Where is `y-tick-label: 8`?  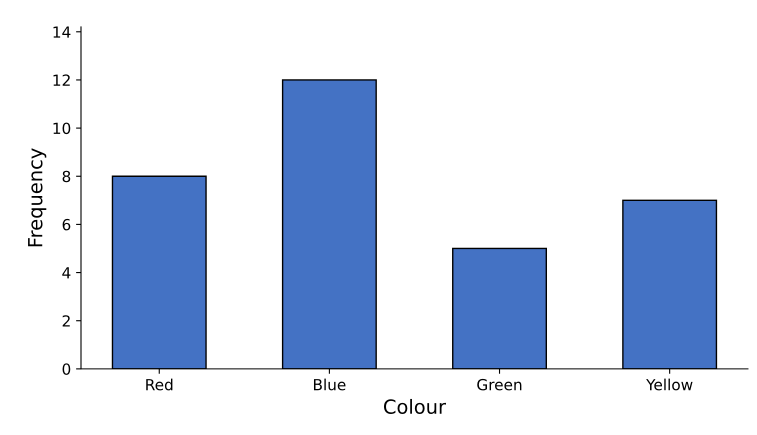
y-tick-label: 8 is located at coordinates (66, 176).